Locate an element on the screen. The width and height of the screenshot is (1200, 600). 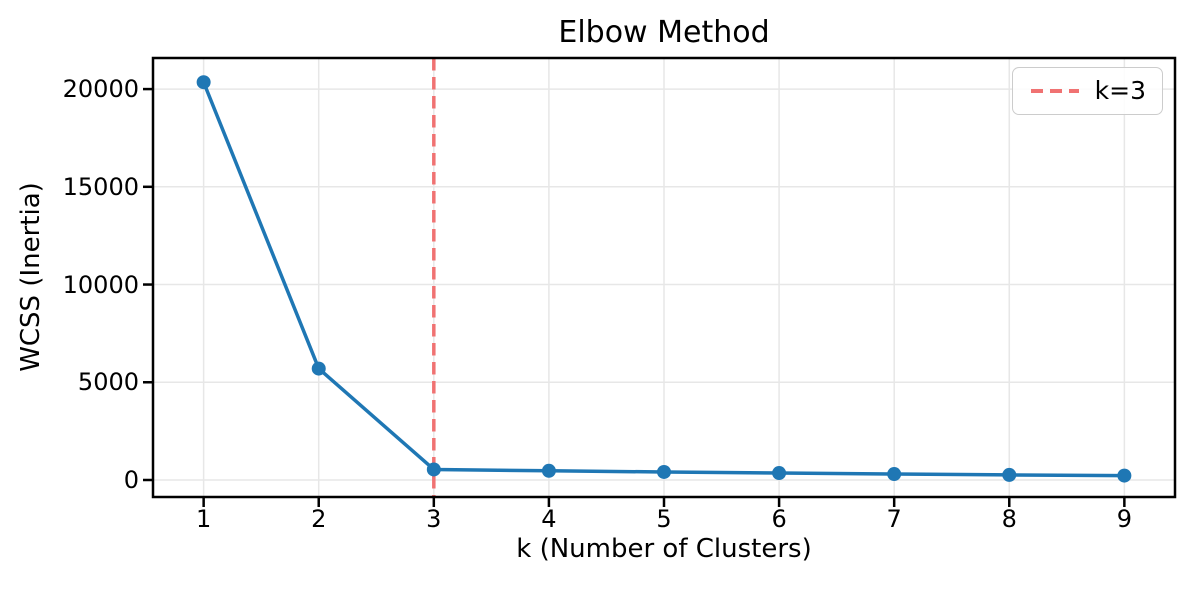
x-tick-label: 5 is located at coordinates (664, 519).